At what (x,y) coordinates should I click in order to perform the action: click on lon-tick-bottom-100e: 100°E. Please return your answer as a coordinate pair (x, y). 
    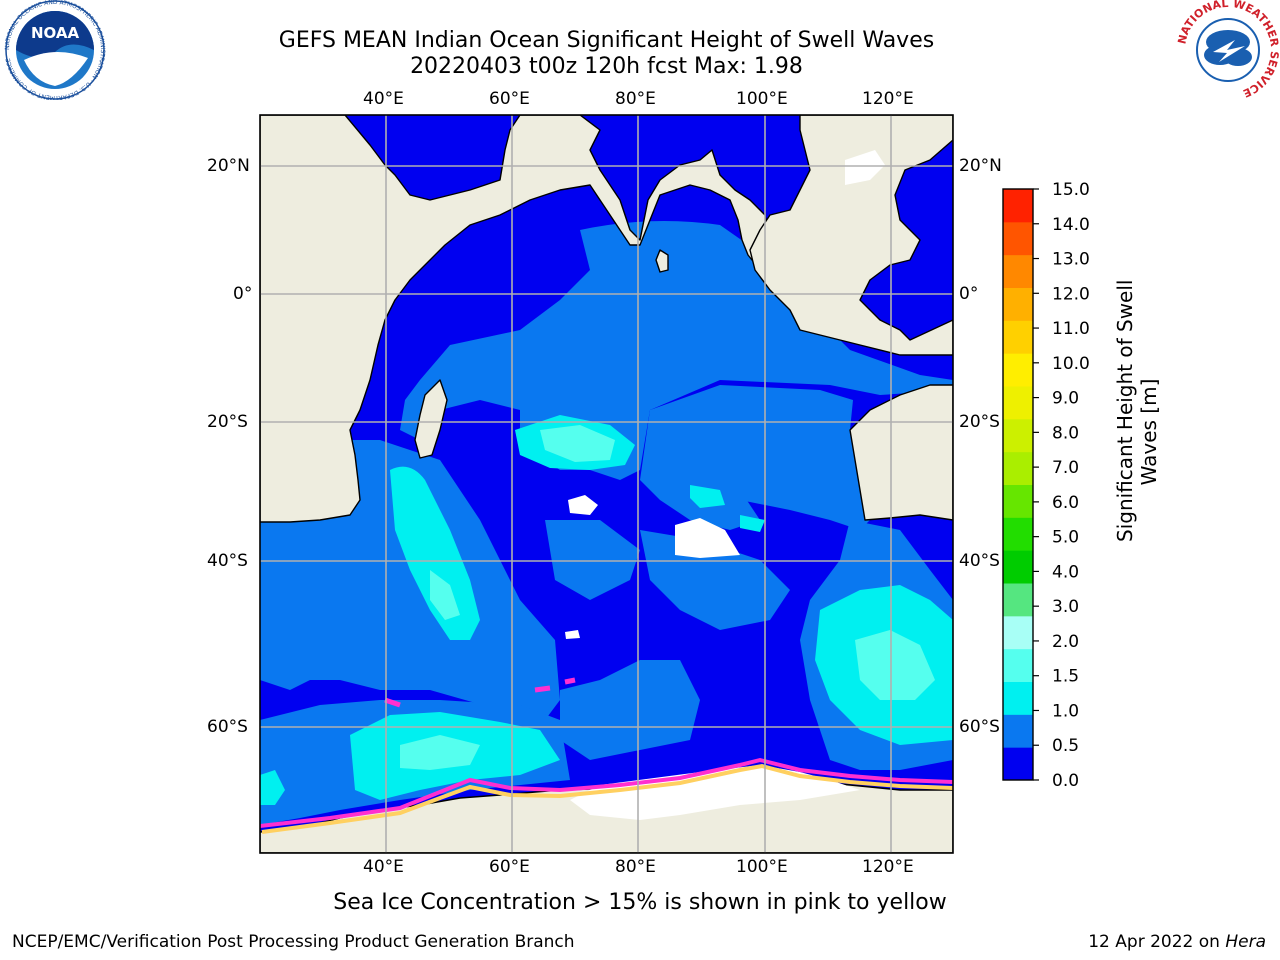
    Looking at the image, I should click on (762, 867).